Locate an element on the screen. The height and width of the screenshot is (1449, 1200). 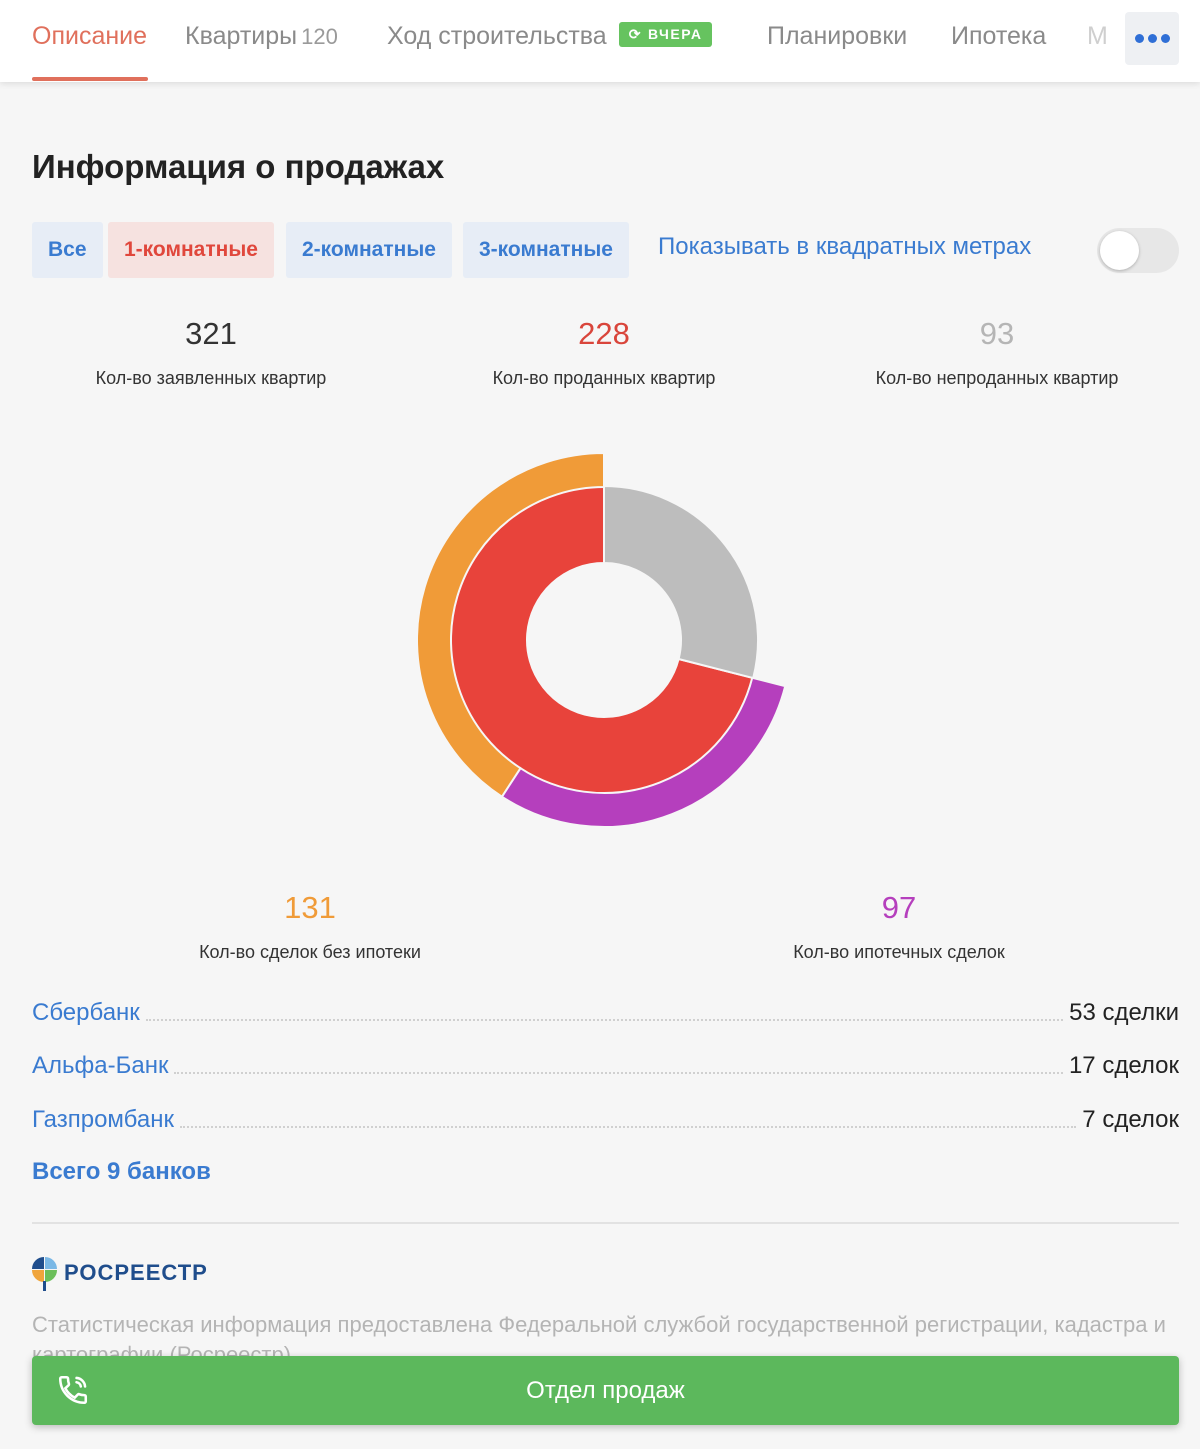
bank-deals: 53 сделки is located at coordinates (1124, 1012).